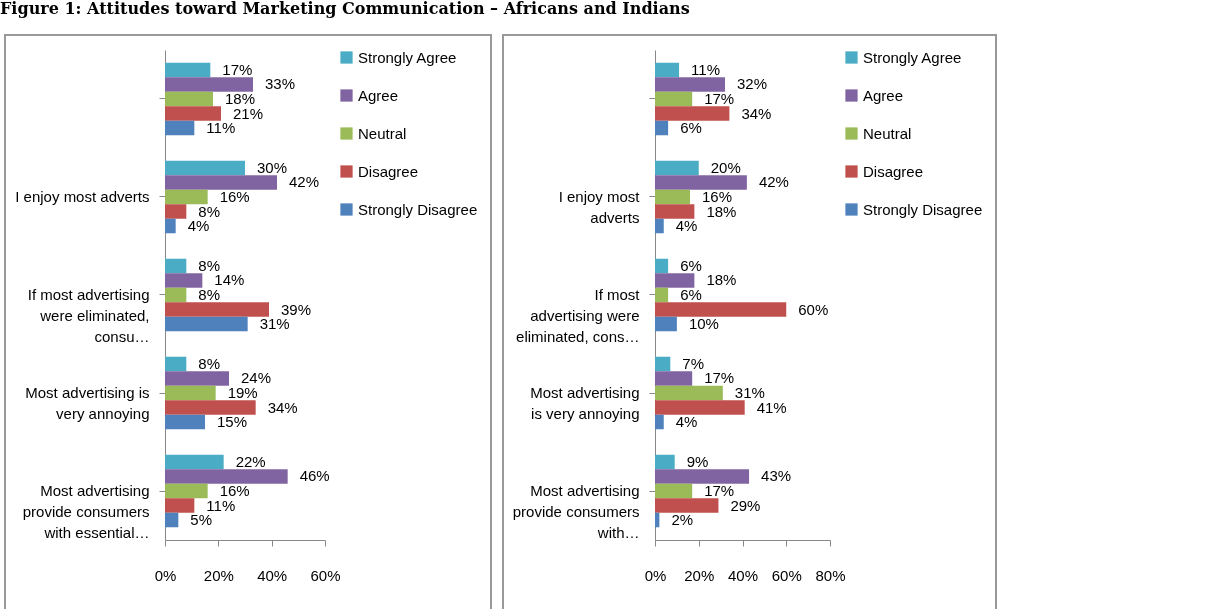 This screenshot has width=1206, height=609. I want to click on data-label: 39%, so click(296, 309).